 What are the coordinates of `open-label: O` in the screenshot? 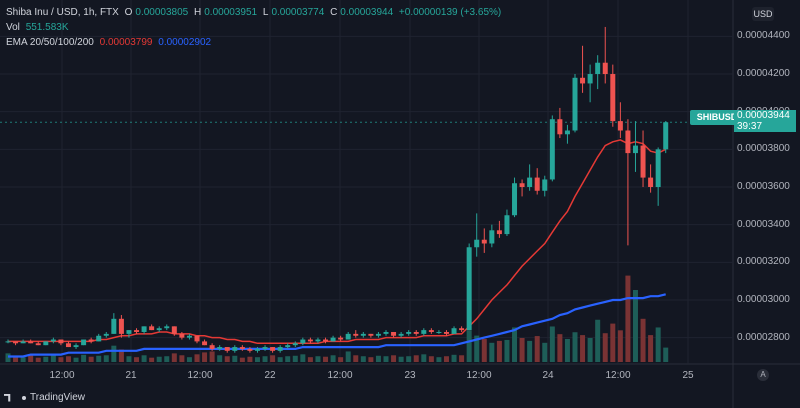 It's located at (128, 12).